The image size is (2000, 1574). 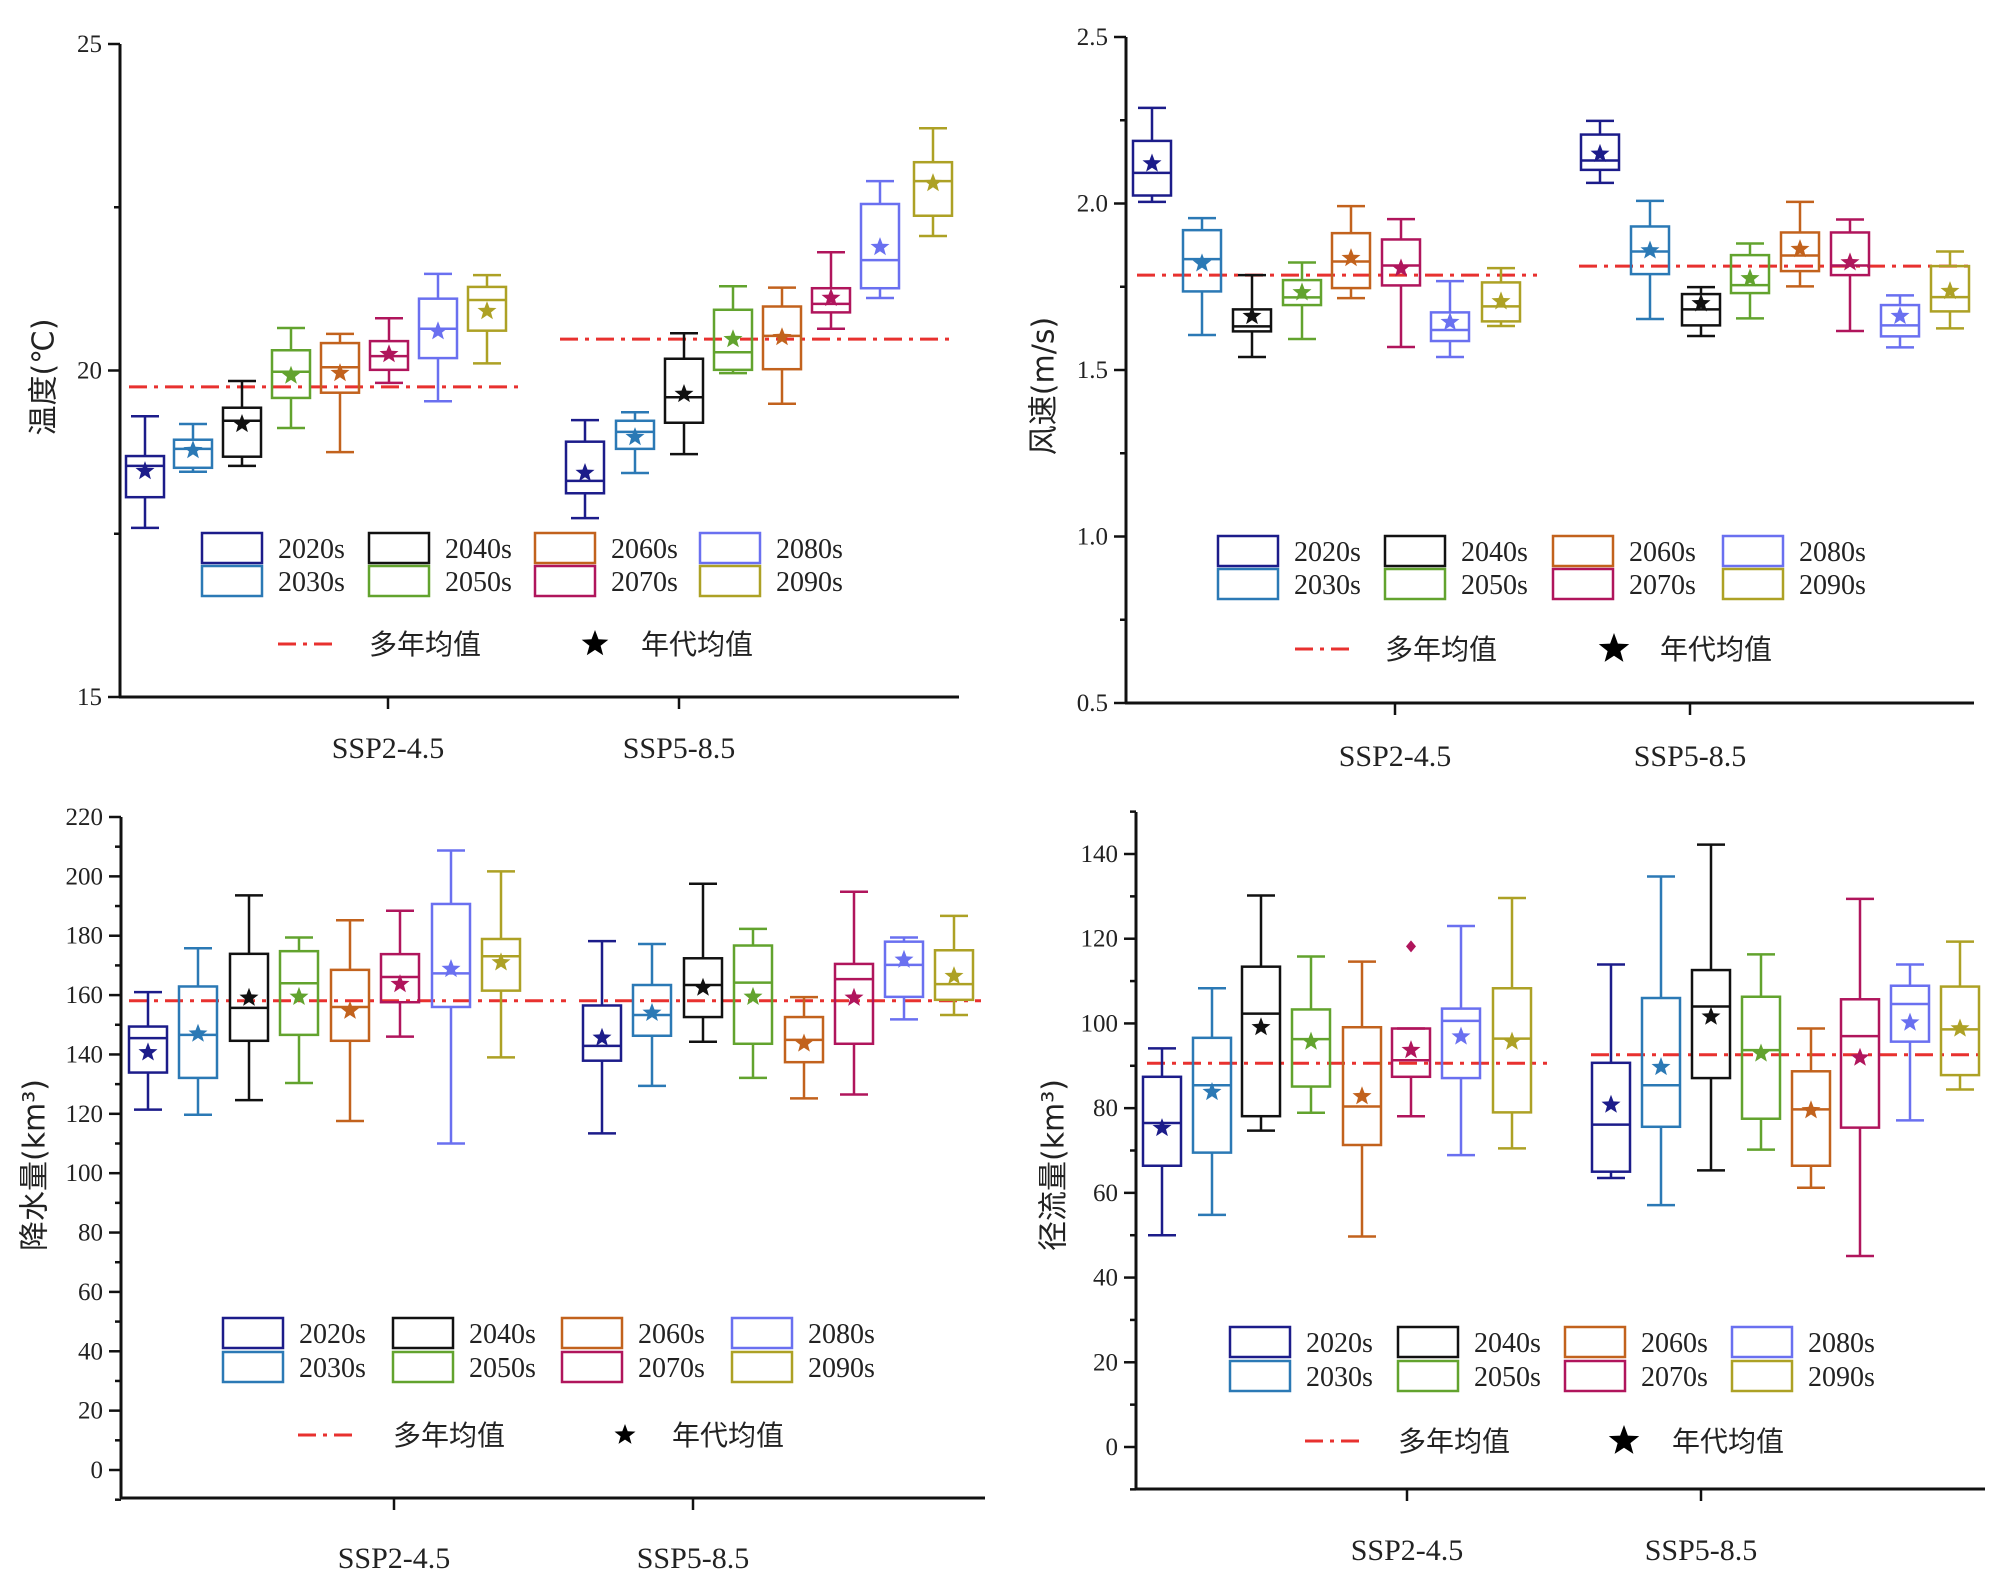 I want to click on legend-item-2060s: 2060s, so click(x=1623, y=551).